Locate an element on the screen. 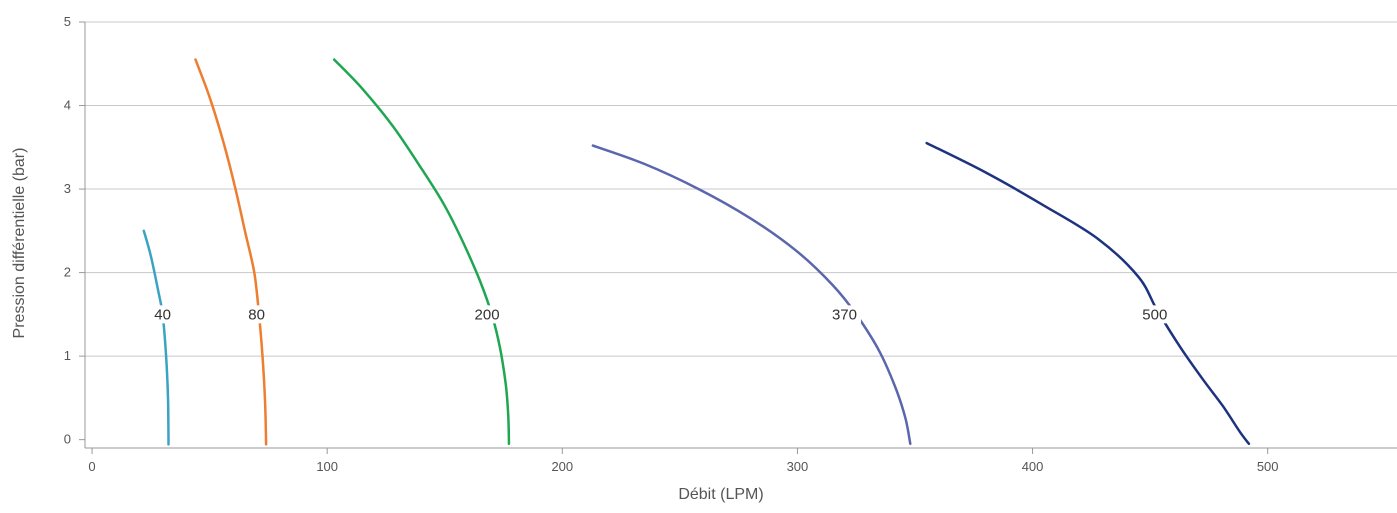  x-tick-label-300: 300 is located at coordinates (798, 466).